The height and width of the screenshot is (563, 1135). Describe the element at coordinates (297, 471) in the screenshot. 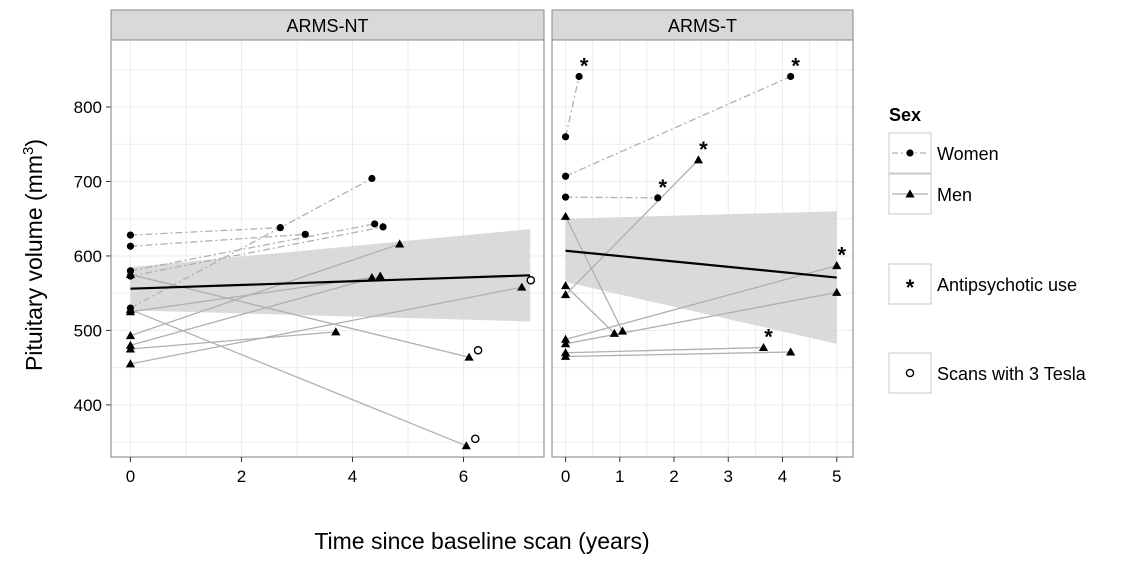

I see `x-axis: 0 2 4 6` at that location.